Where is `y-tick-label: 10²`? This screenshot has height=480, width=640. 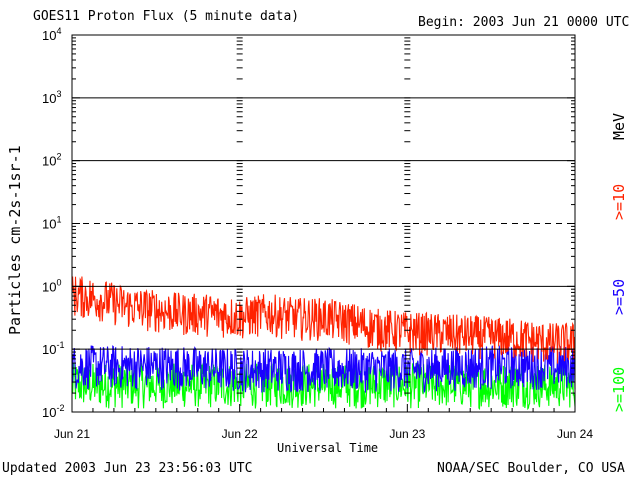
y-tick-label: 10² is located at coordinates (51, 160).